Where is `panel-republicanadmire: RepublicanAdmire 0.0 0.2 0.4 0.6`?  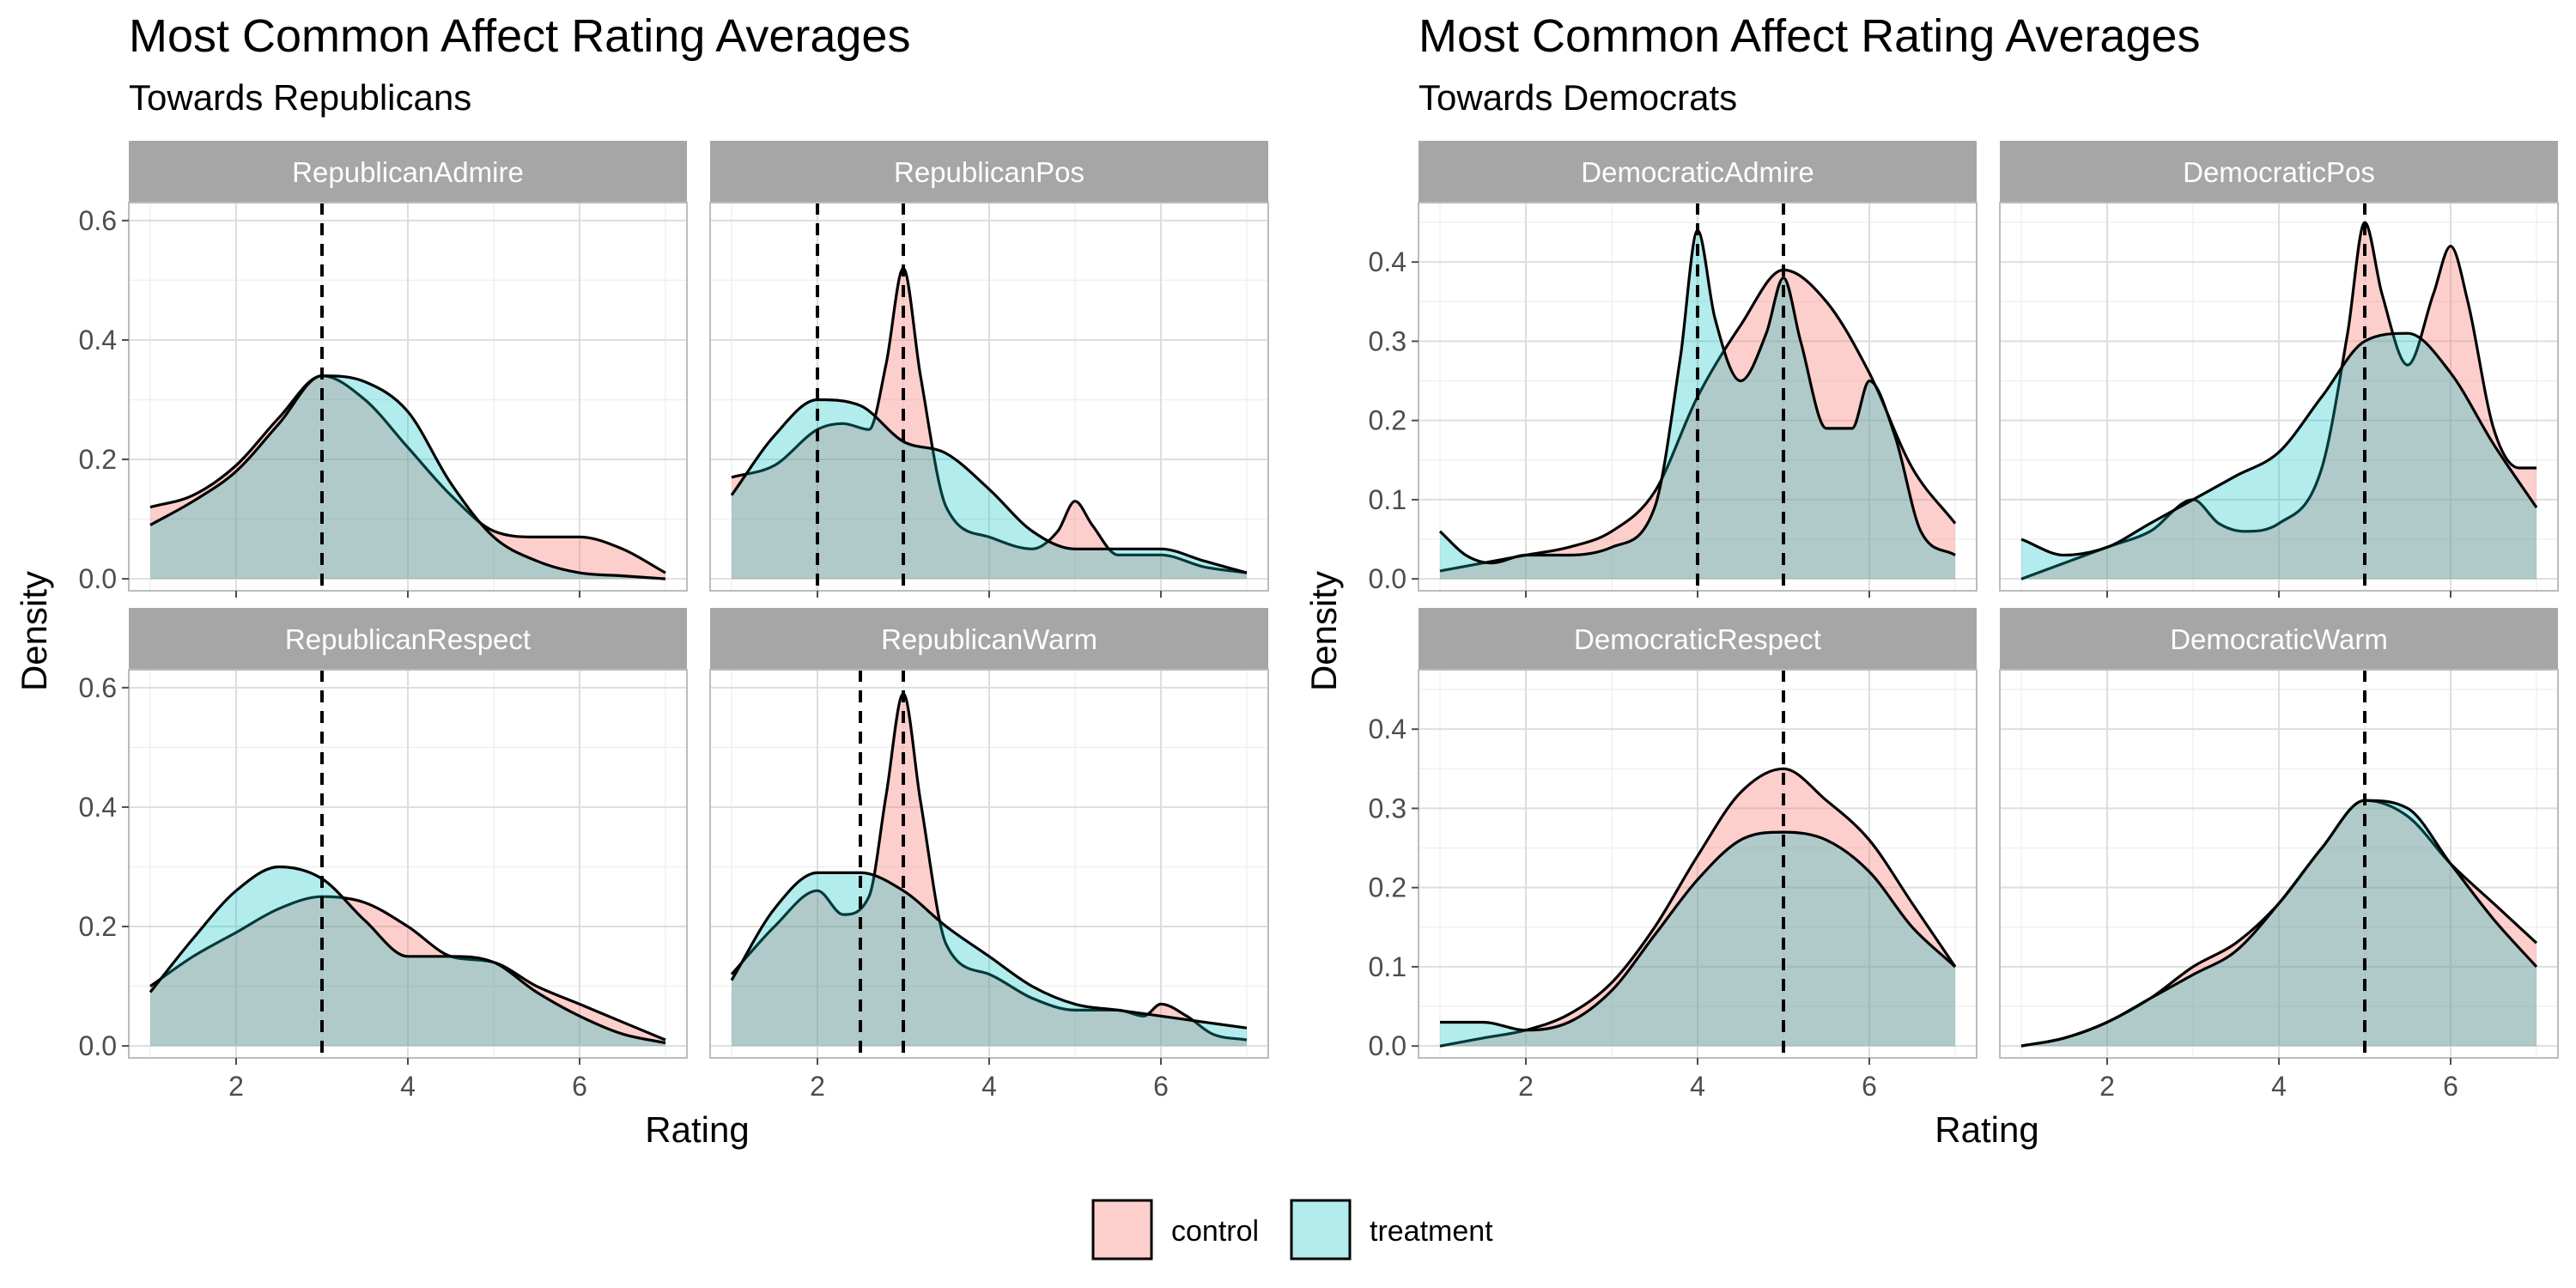
panel-republicanadmire: RepublicanAdmire 0.0 0.2 0.4 0.6 is located at coordinates (383, 369).